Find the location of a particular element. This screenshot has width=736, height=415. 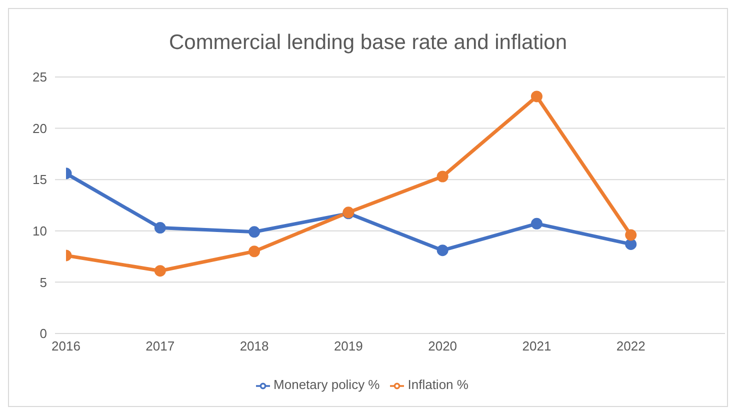

y-tick-label: 15 is located at coordinates (39, 180).